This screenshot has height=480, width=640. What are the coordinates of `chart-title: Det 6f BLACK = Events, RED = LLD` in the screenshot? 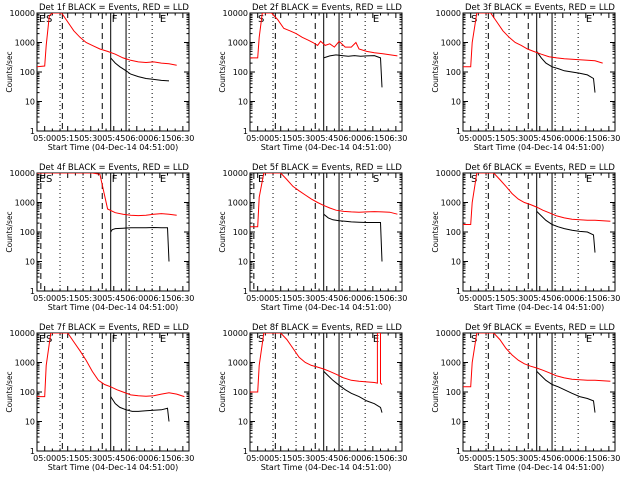 It's located at (540, 168).